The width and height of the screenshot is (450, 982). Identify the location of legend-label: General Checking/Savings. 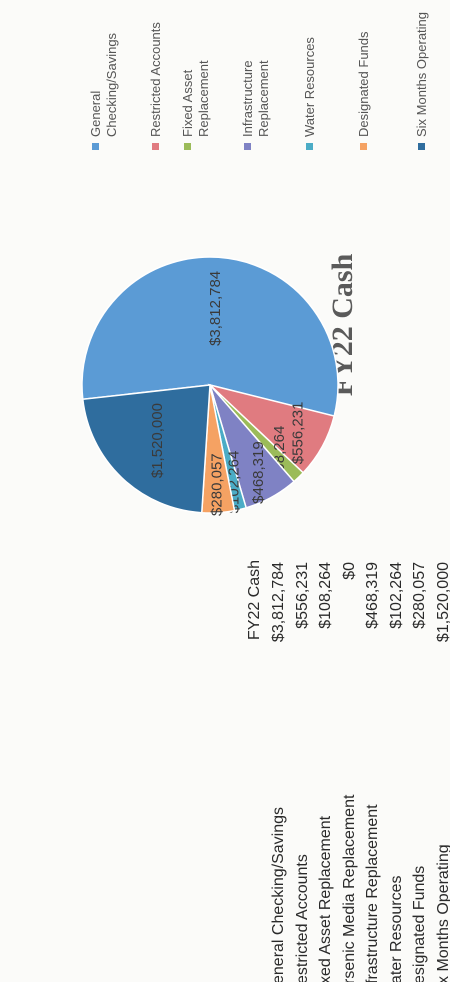
(103, 84).